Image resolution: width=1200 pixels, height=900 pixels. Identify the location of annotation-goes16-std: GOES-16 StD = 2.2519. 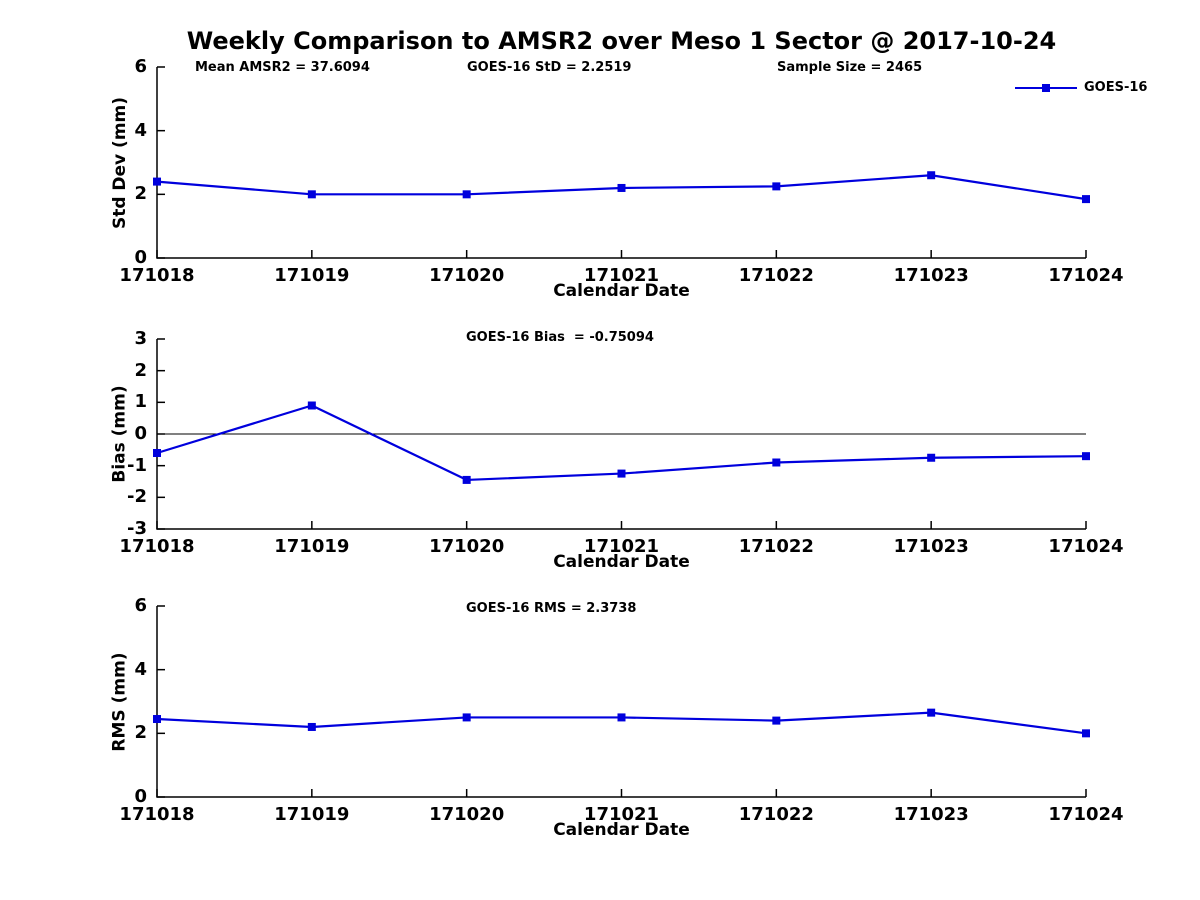
(549, 67).